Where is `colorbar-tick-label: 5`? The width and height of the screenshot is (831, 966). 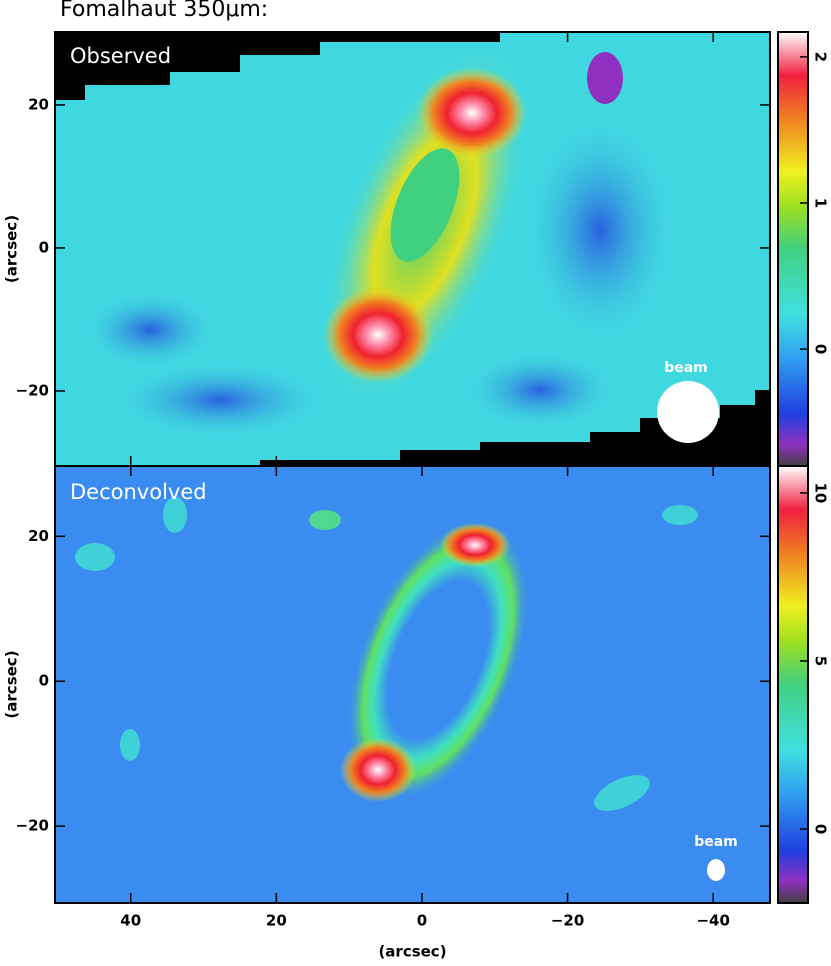 colorbar-tick-label: 5 is located at coordinates (821, 661).